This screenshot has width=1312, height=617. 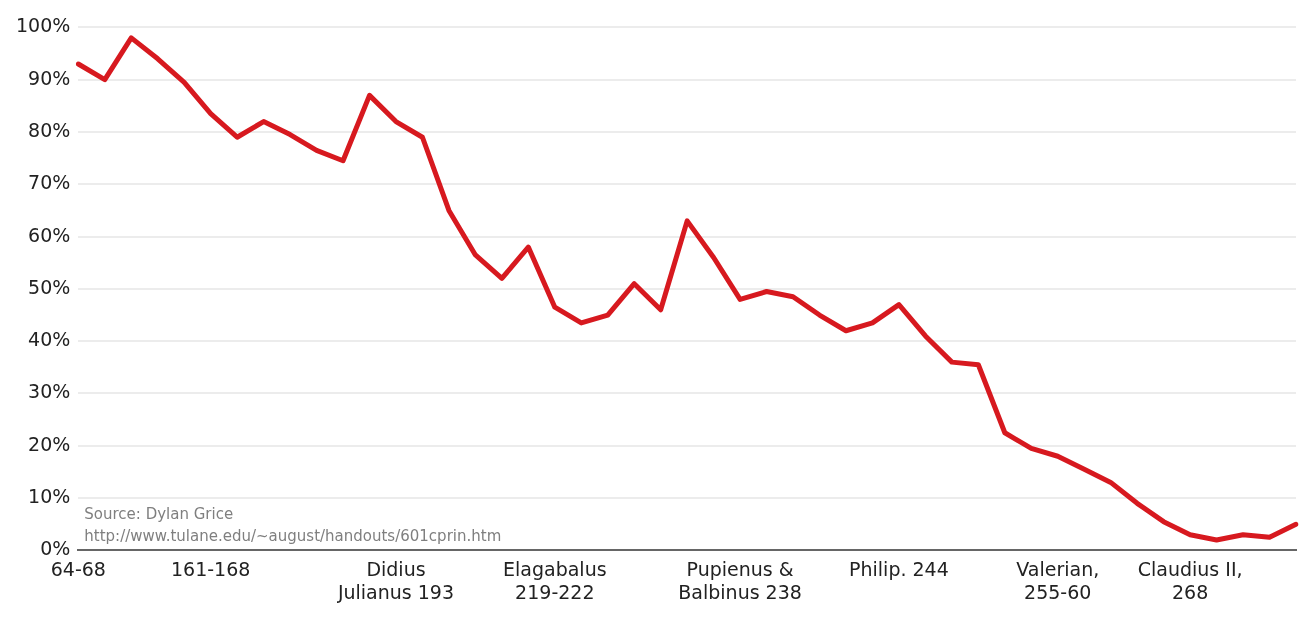 What do you see at coordinates (49, 77) in the screenshot?
I see `y-tick-label: 90%` at bounding box center [49, 77].